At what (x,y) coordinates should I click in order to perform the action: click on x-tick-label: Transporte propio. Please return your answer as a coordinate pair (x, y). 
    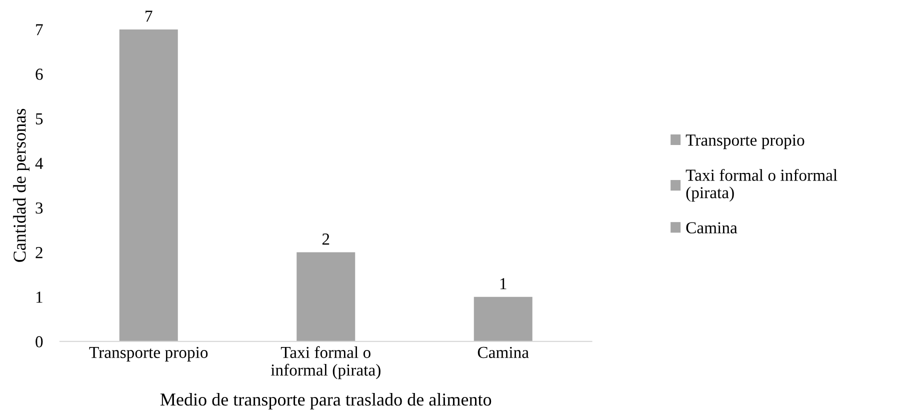
    Looking at the image, I should click on (148, 354).